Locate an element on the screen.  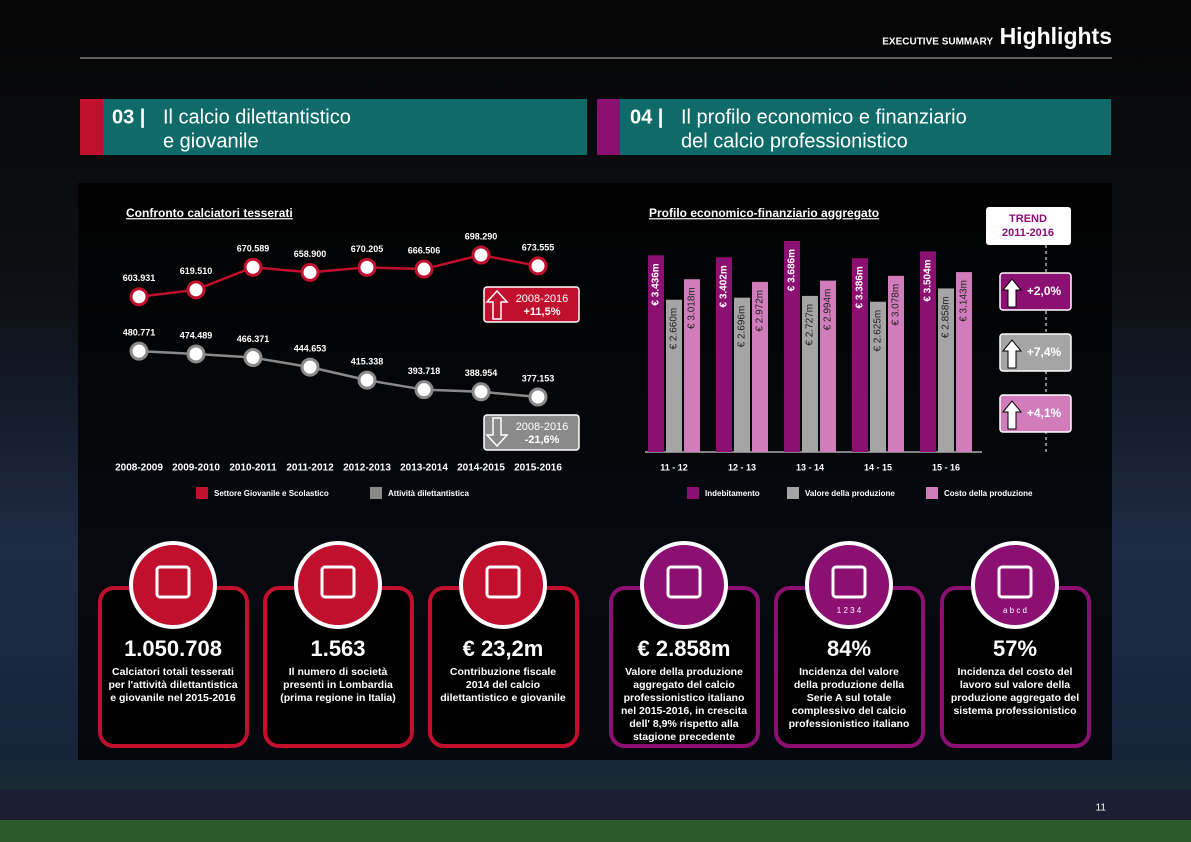
x-tick-label: 2013-2014 is located at coordinates (424, 468).